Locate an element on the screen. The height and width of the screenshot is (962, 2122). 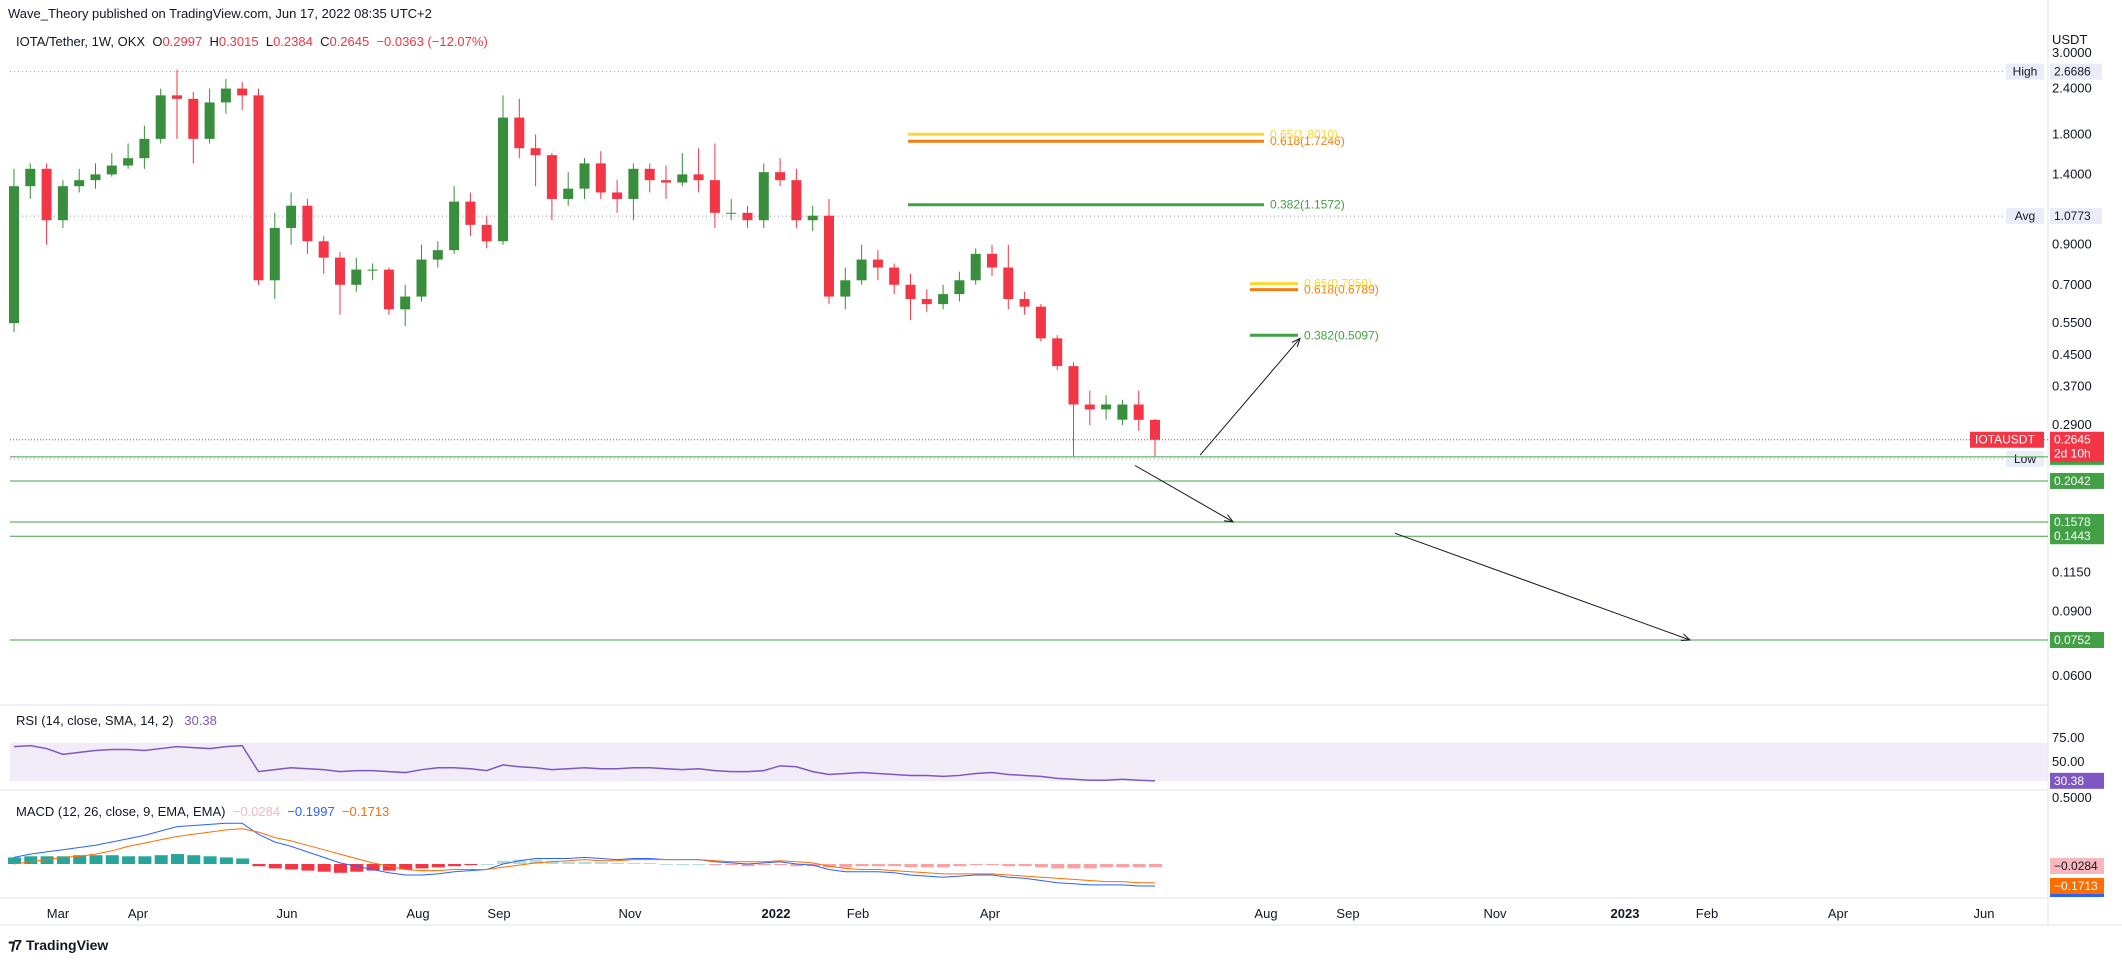
x-axis-label: Aug is located at coordinates (1265, 913).